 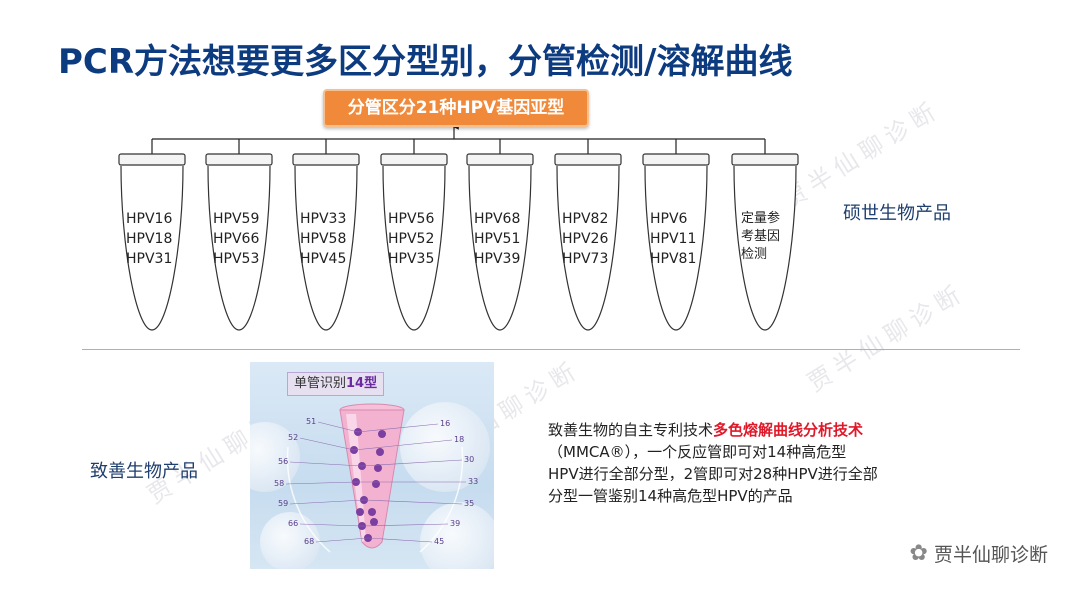 I want to click on probe-number: 16, so click(x=445, y=423).